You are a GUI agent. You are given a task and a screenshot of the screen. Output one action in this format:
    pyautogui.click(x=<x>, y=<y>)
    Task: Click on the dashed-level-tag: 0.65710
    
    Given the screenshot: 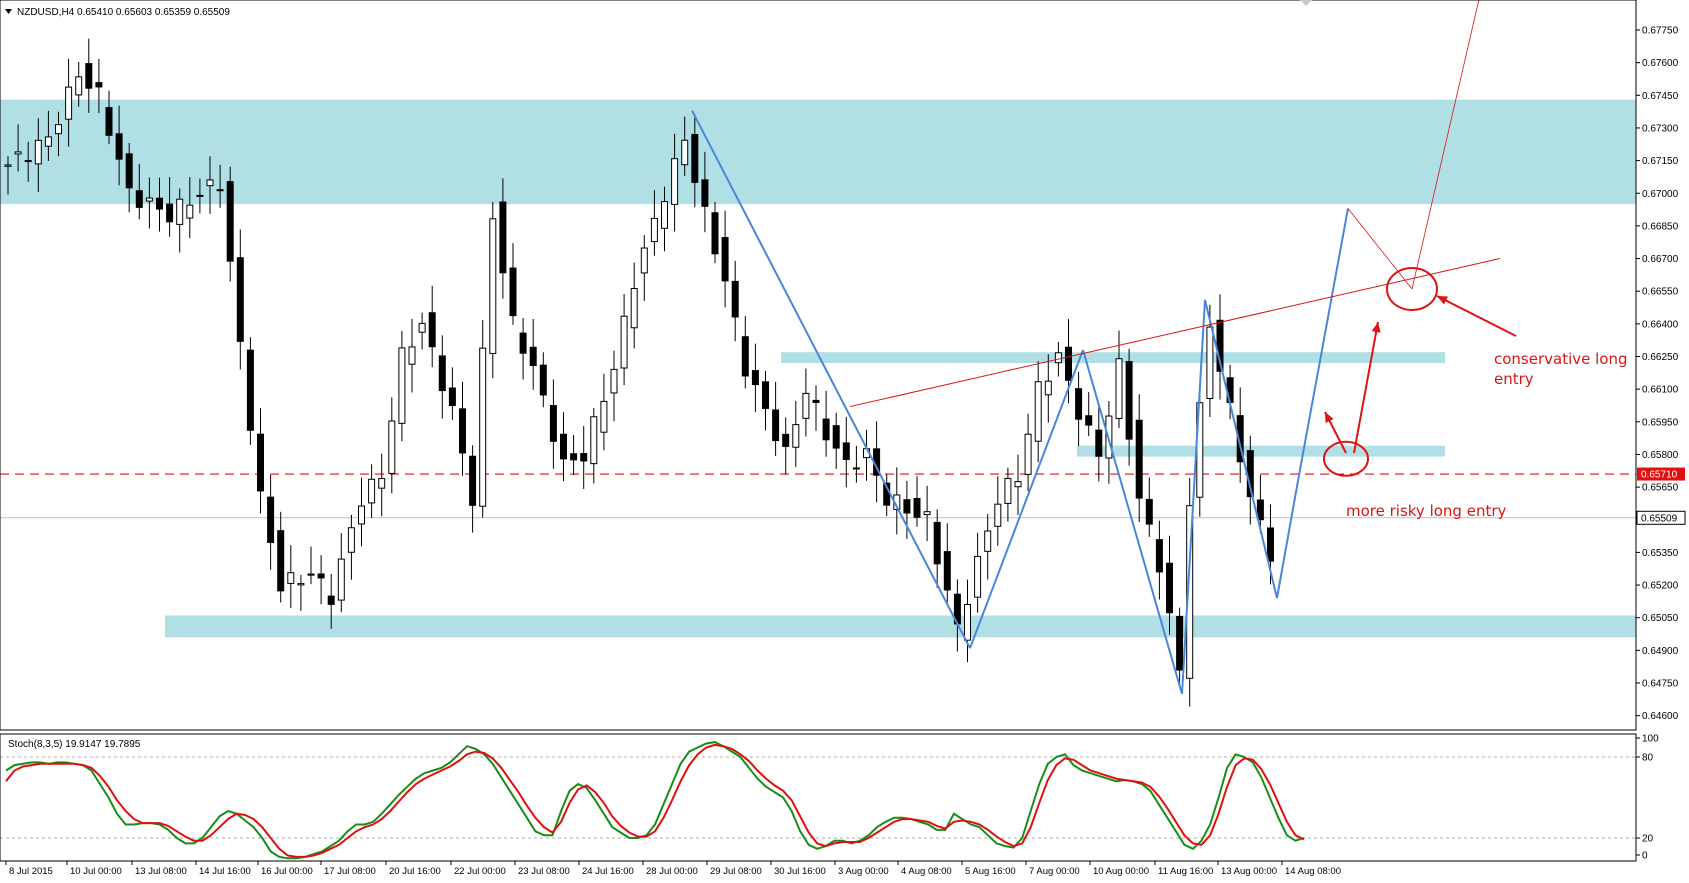 What is the action you would take?
    pyautogui.click(x=1661, y=474)
    